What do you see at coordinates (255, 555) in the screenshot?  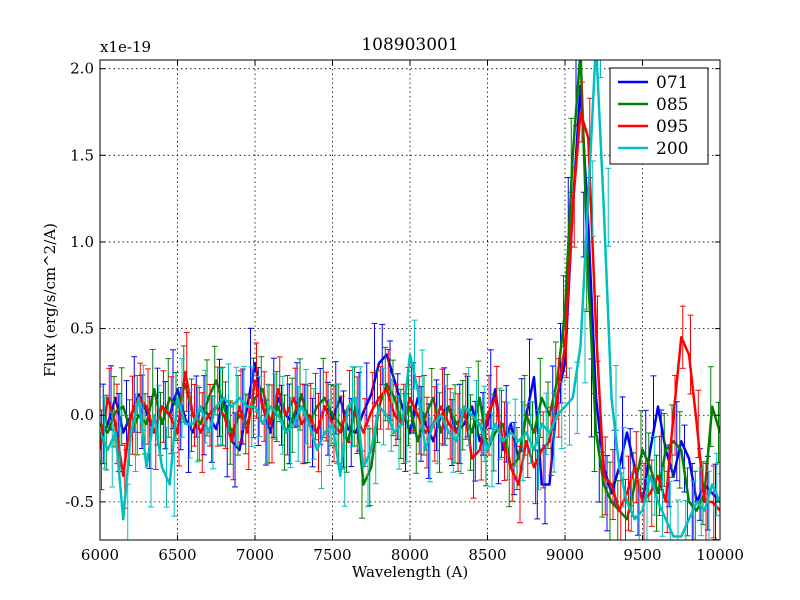 I see `x-tick-label: 7000` at bounding box center [255, 555].